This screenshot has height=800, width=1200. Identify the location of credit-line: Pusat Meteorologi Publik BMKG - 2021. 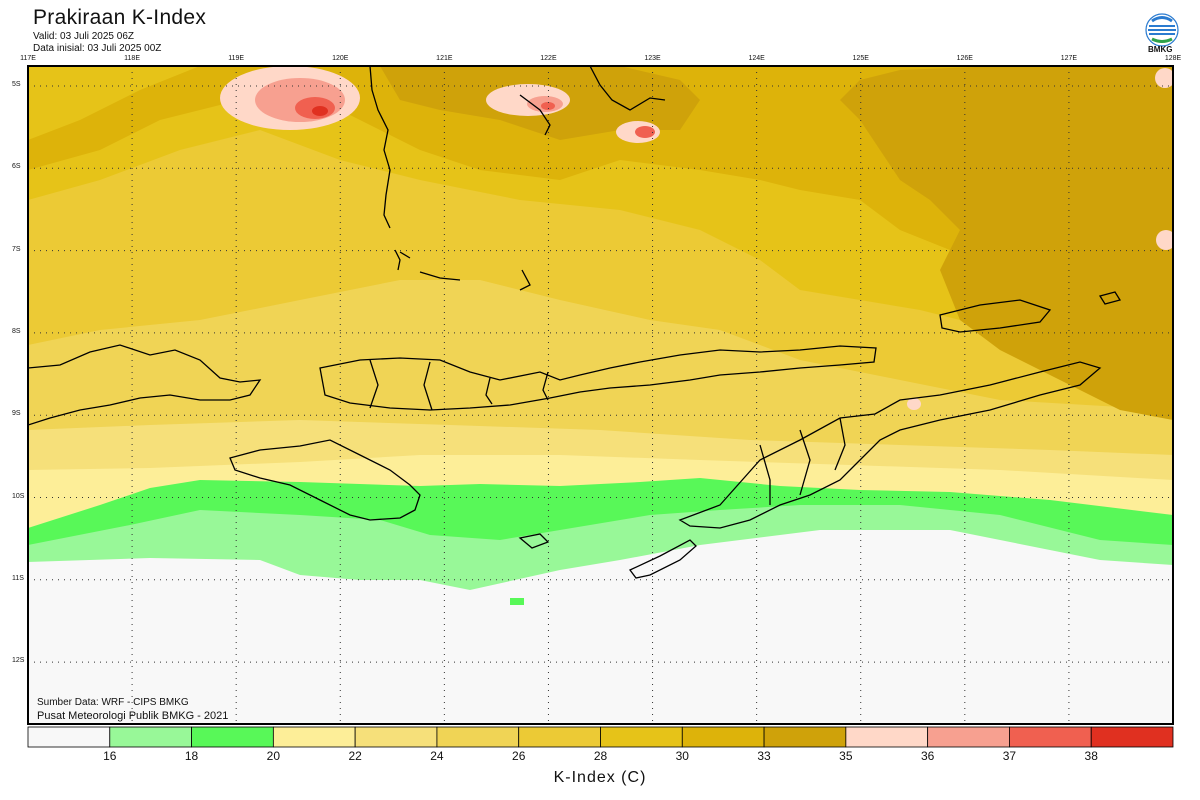
(133, 716).